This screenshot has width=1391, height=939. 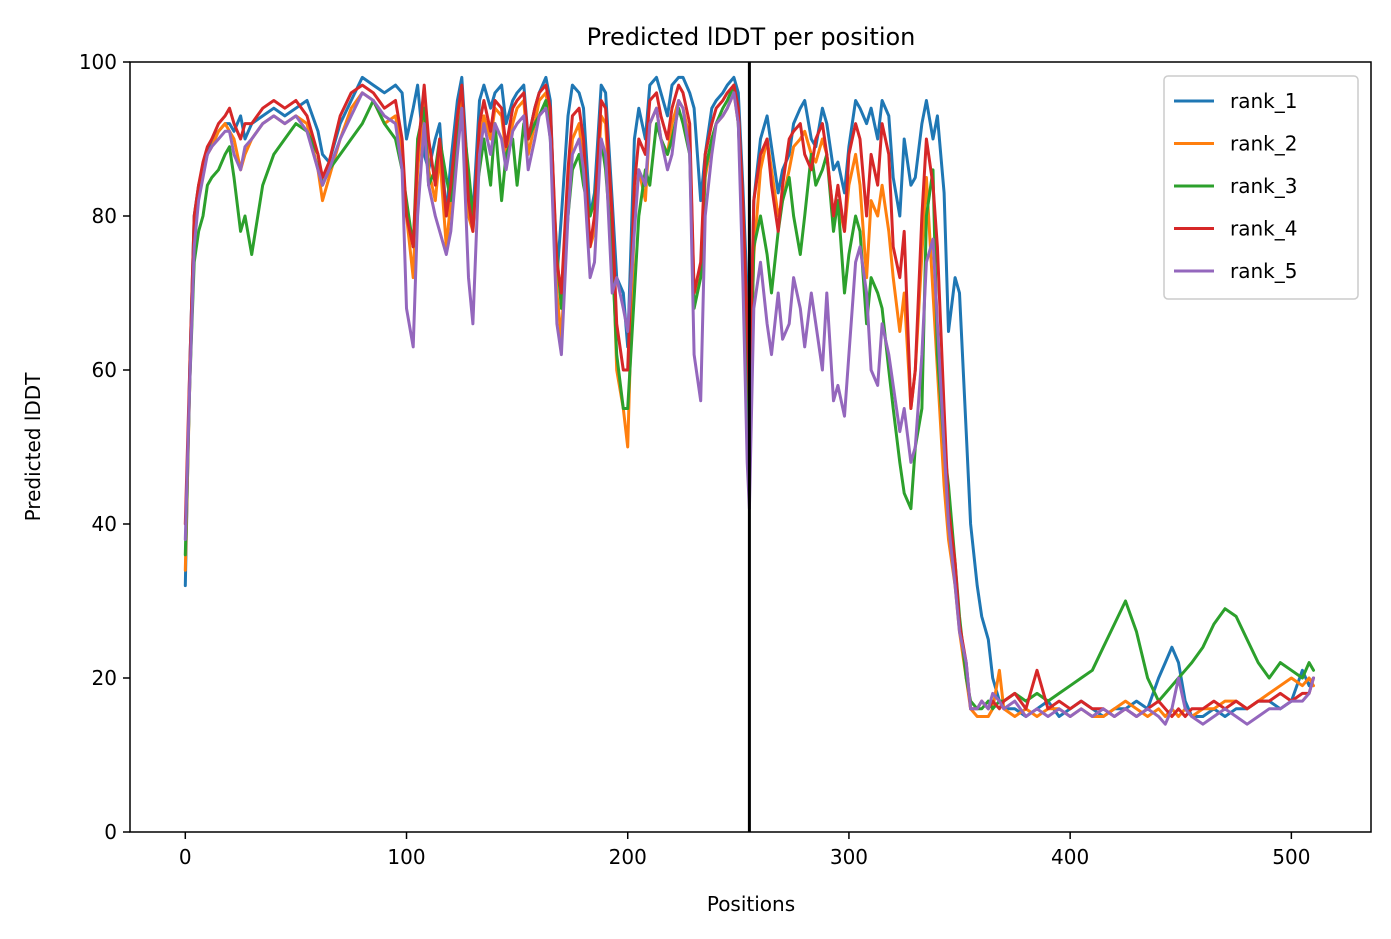 I want to click on y-tick-label: 0, so click(x=110, y=832).